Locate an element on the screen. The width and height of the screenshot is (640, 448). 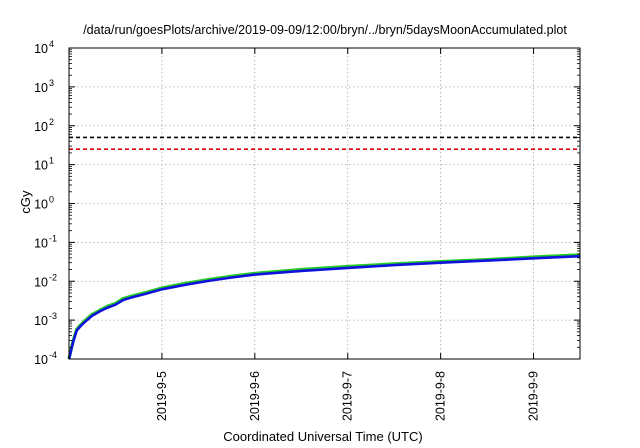
x-tick-label: 2019-9-7 is located at coordinates (348, 396).